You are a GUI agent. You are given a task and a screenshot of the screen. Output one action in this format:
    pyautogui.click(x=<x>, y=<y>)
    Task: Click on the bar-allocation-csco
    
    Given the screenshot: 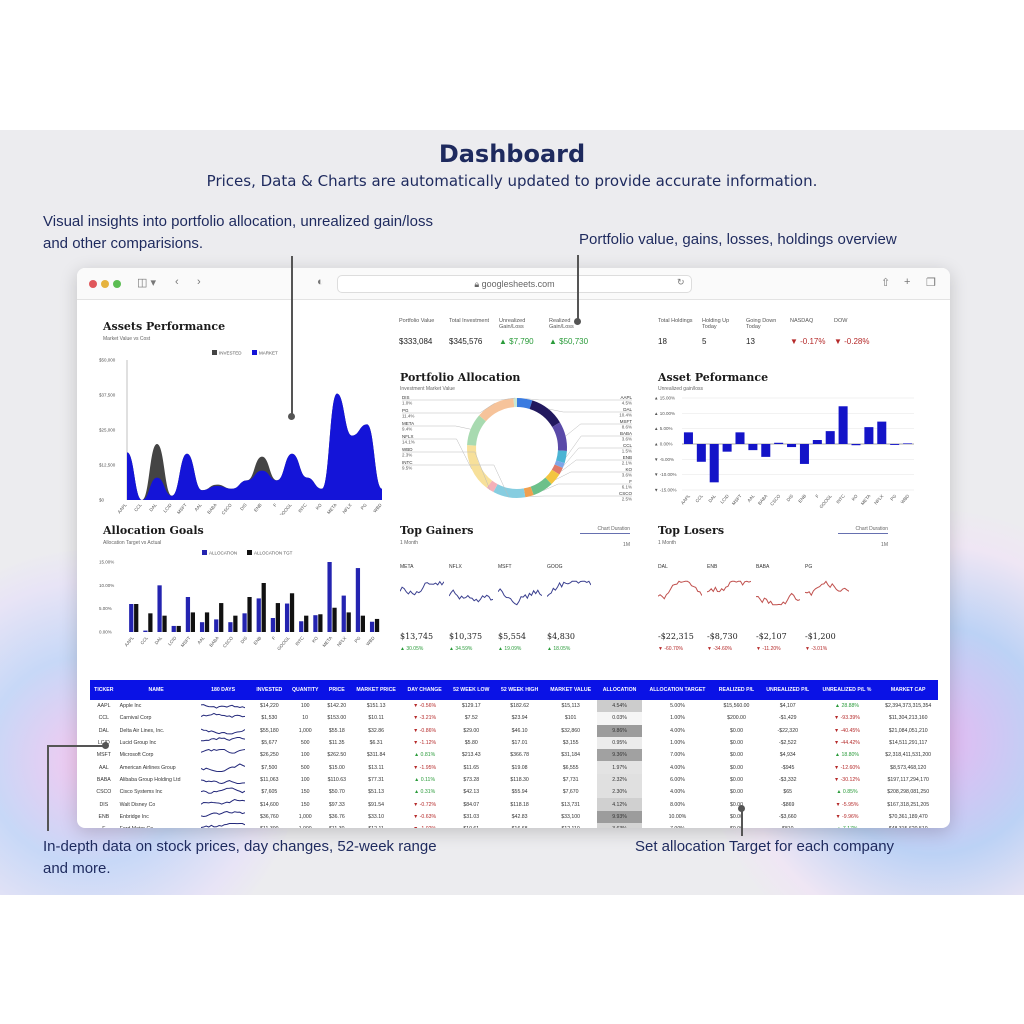 What is the action you would take?
    pyautogui.click(x=230, y=627)
    